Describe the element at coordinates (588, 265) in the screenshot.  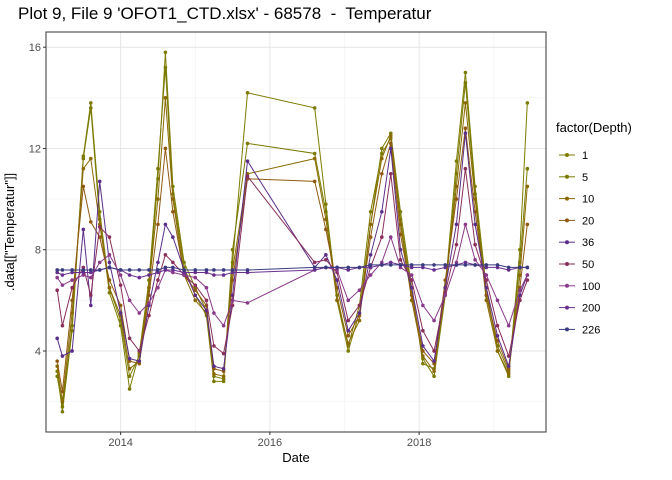
I see `legend-label: 50` at that location.